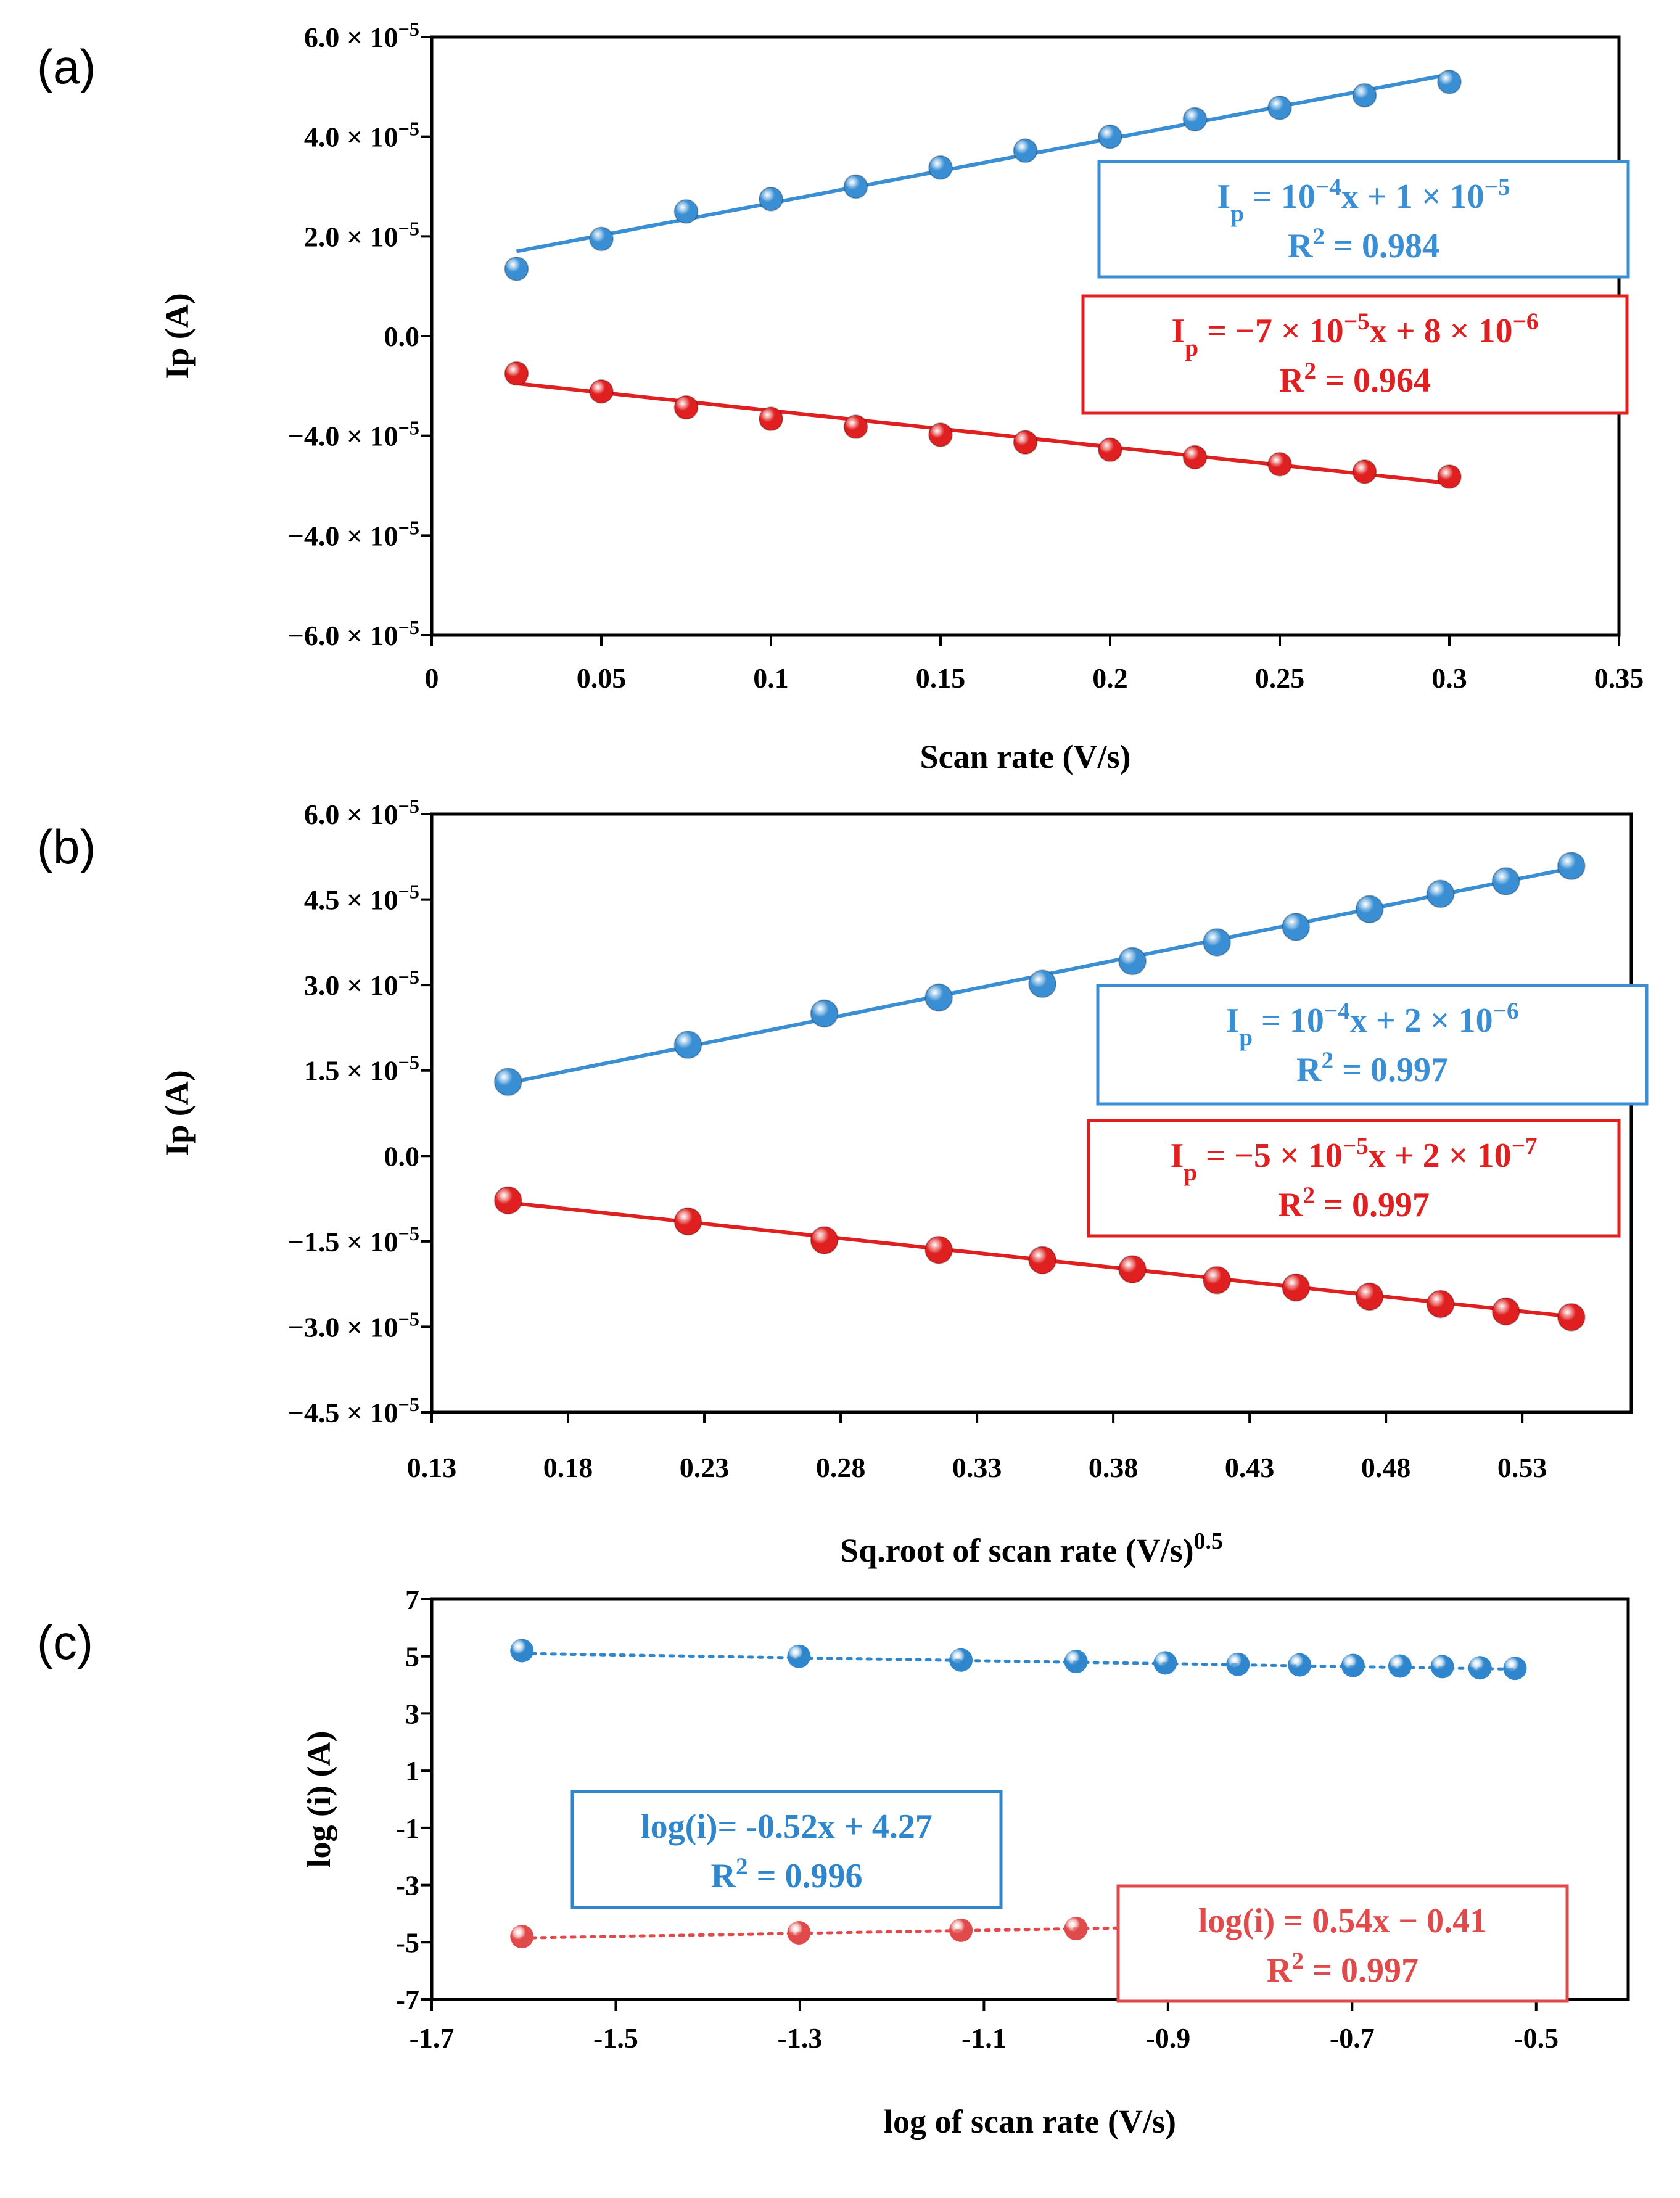 This screenshot has width=1680, height=2198. Describe the element at coordinates (1031, 1548) in the screenshot. I see `x-axis-label: Sq.root of scan rate (V/s)0.5` at that location.